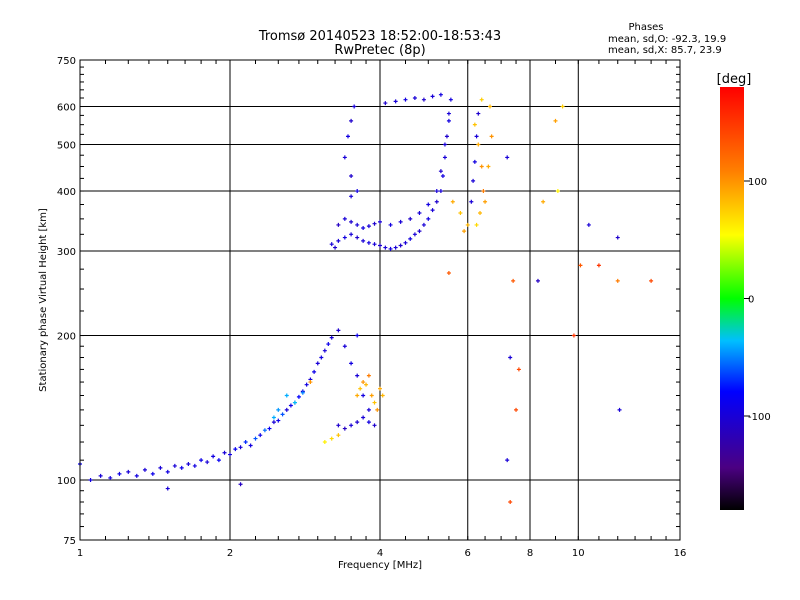 The height and width of the screenshot is (600, 800). I want to click on colorbar-ticks: 100 0 -100, so click(757, 300).